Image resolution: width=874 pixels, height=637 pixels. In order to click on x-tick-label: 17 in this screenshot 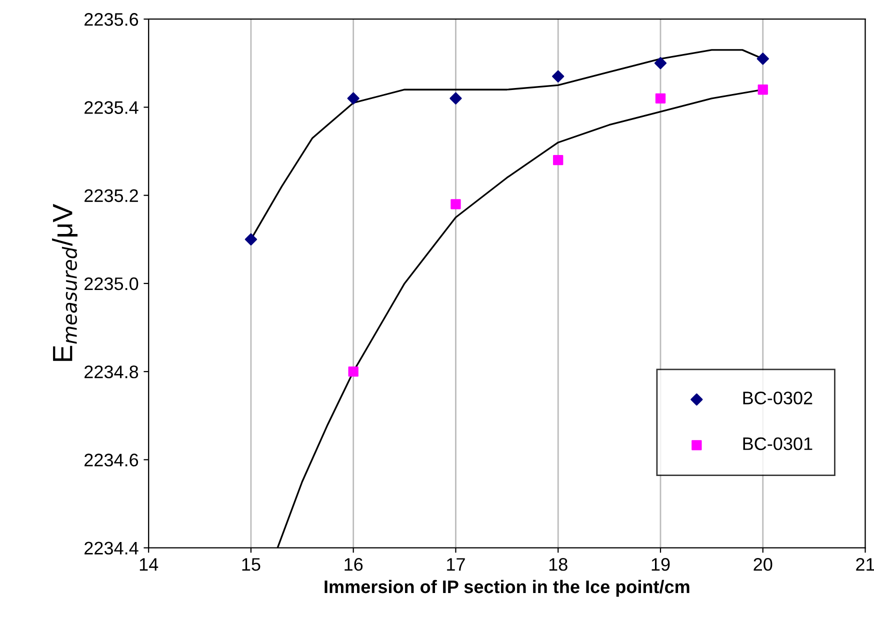, I will do `click(456, 564)`.